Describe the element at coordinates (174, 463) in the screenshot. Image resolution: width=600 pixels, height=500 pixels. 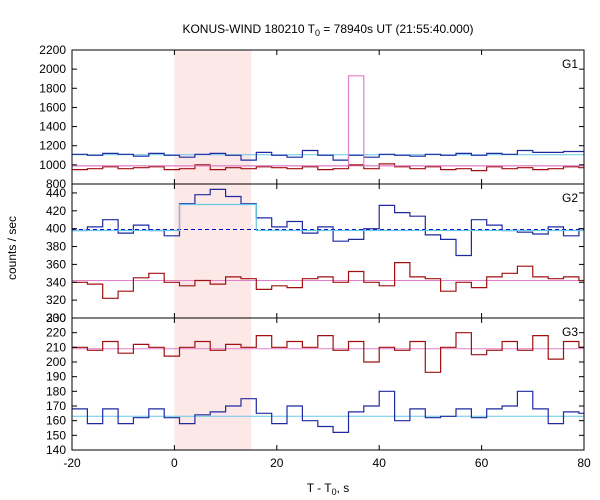
I see `x-tick-label: 0` at that location.